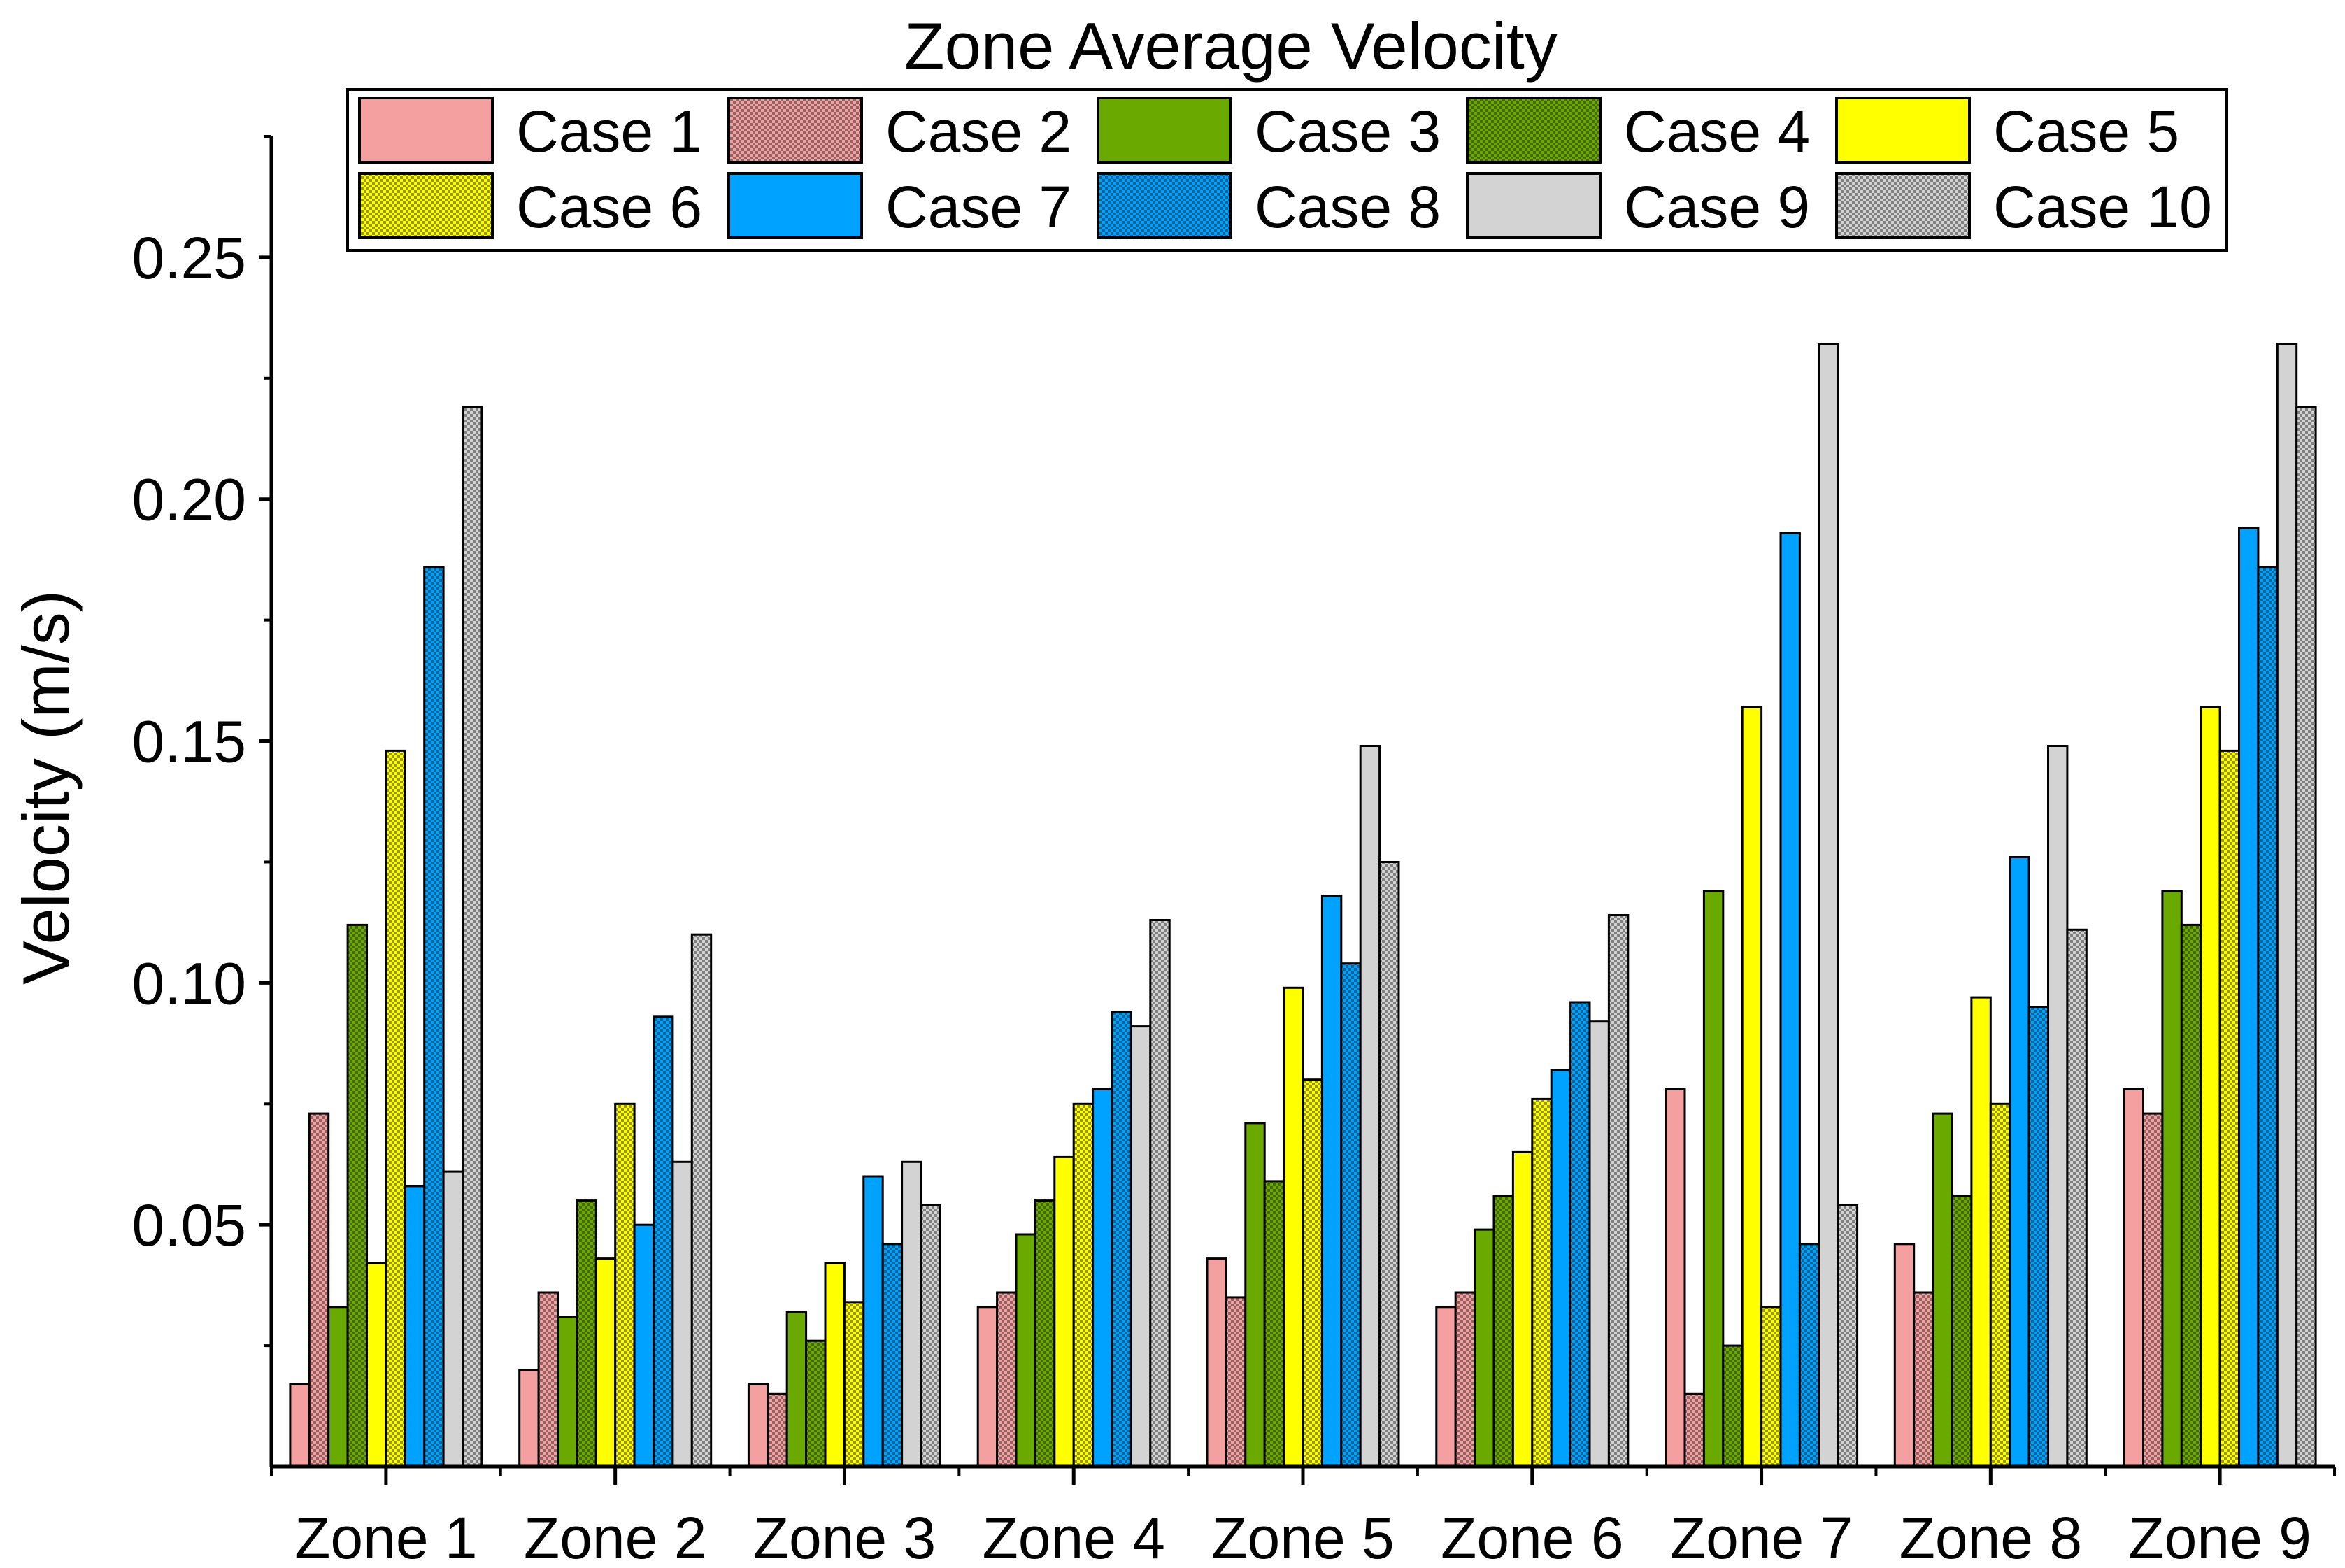  What do you see at coordinates (46, 787) in the screenshot?
I see `y-axis-label: Velocity (m/s)` at bounding box center [46, 787].